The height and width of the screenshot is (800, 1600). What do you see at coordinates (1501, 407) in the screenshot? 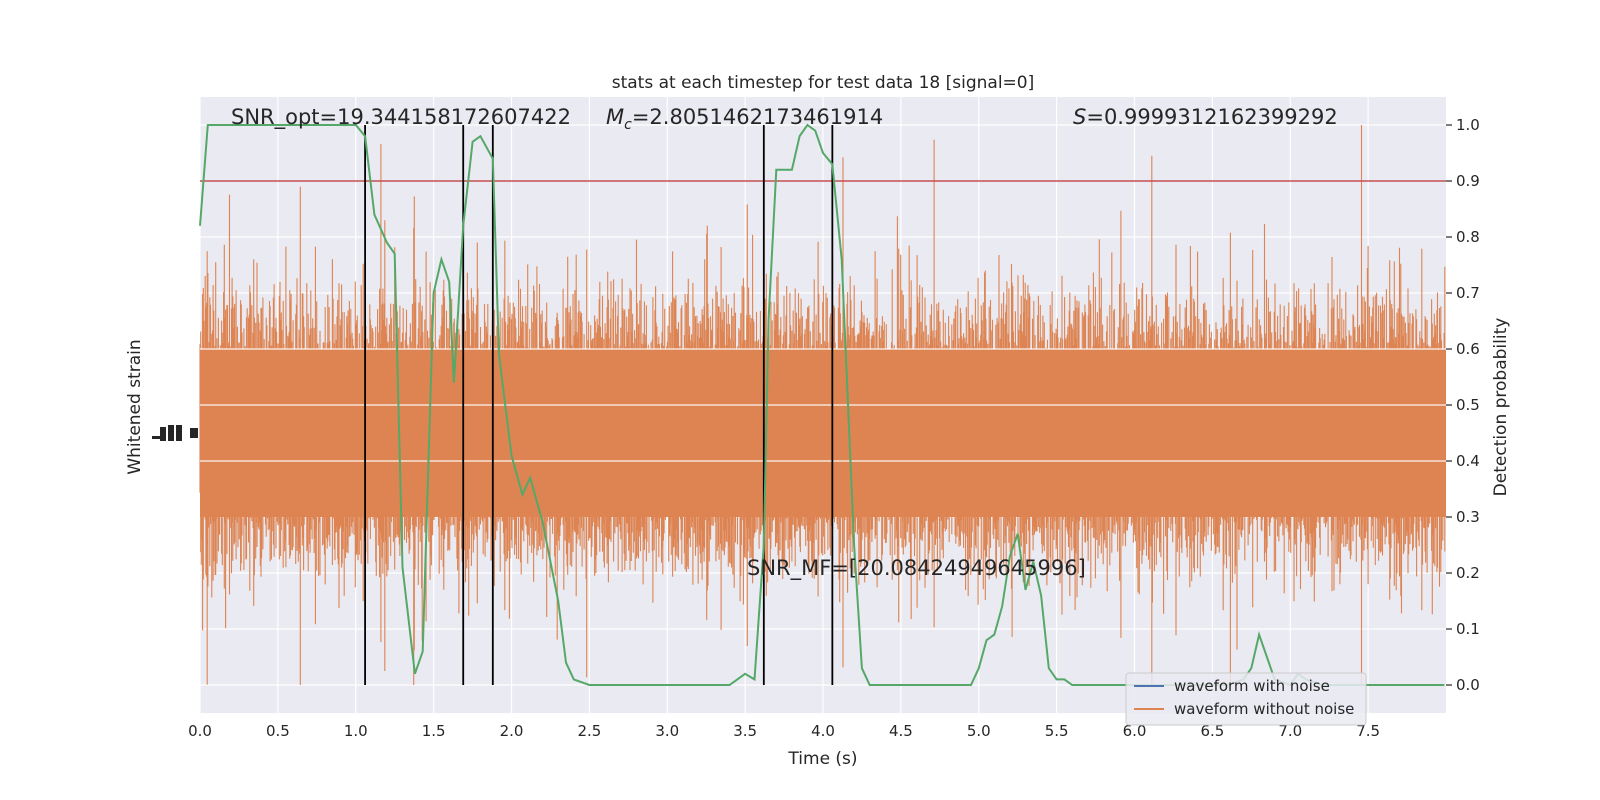
I see `y-axis-label-right: Detection probability` at bounding box center [1501, 407].